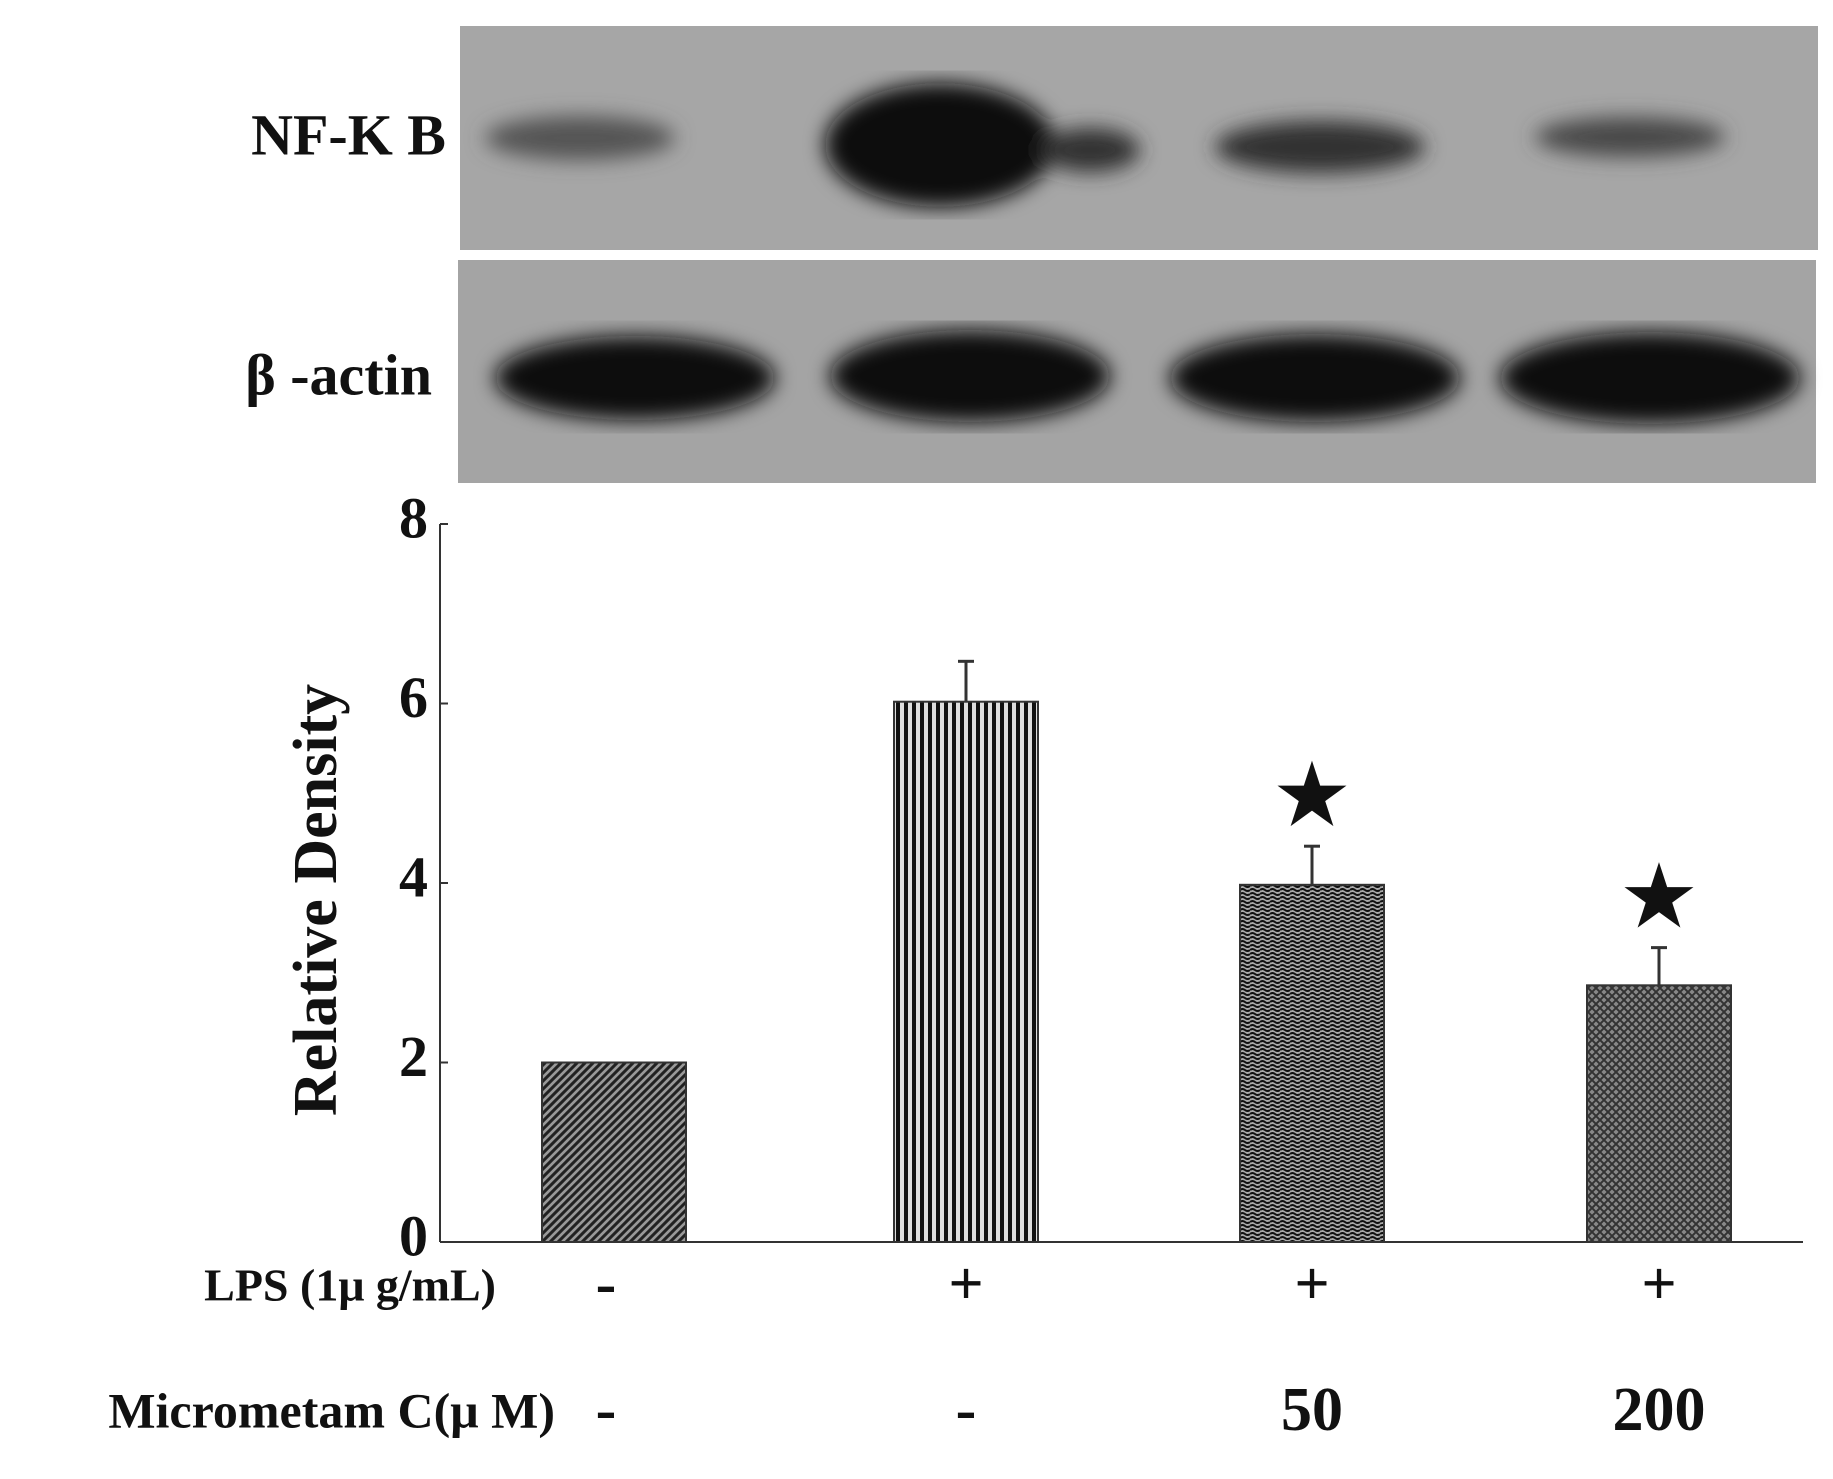 Image resolution: width=1833 pixels, height=1479 pixels. Describe the element at coordinates (338, 374) in the screenshot. I see `blot-label: β -actin` at that location.